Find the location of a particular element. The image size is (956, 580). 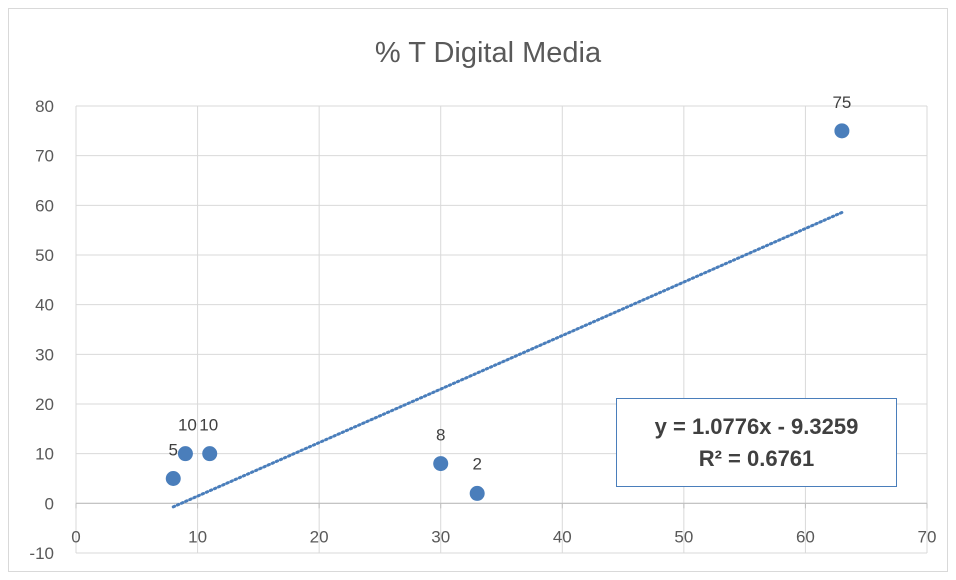

y-tick-label: 40 is located at coordinates (44, 305).